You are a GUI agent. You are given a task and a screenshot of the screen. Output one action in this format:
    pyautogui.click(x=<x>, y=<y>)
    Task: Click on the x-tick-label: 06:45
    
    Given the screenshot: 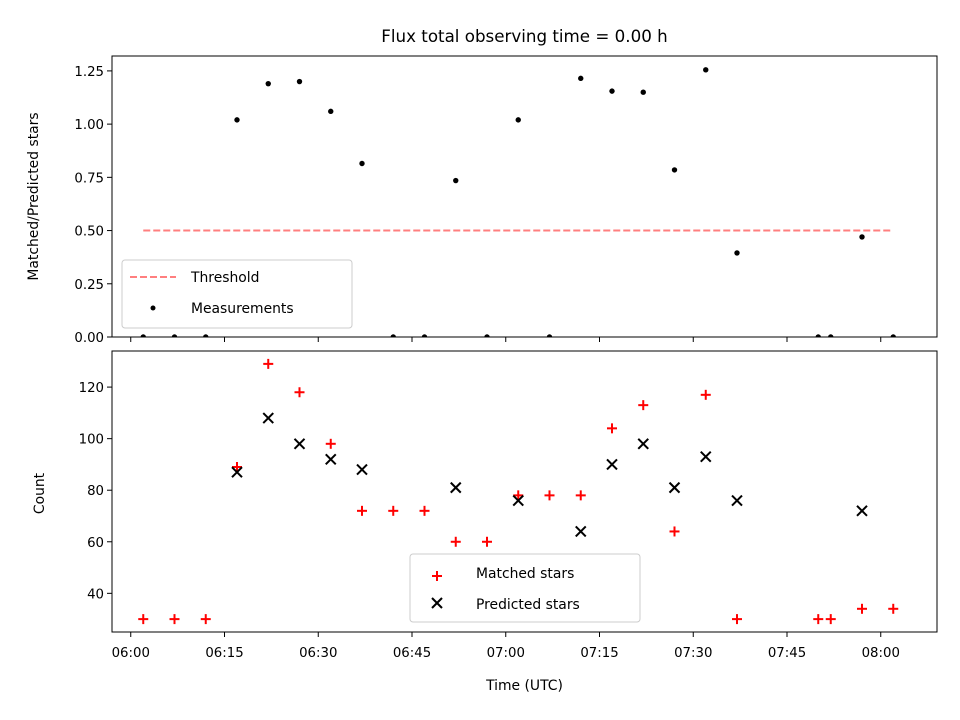 What is the action you would take?
    pyautogui.click(x=412, y=653)
    